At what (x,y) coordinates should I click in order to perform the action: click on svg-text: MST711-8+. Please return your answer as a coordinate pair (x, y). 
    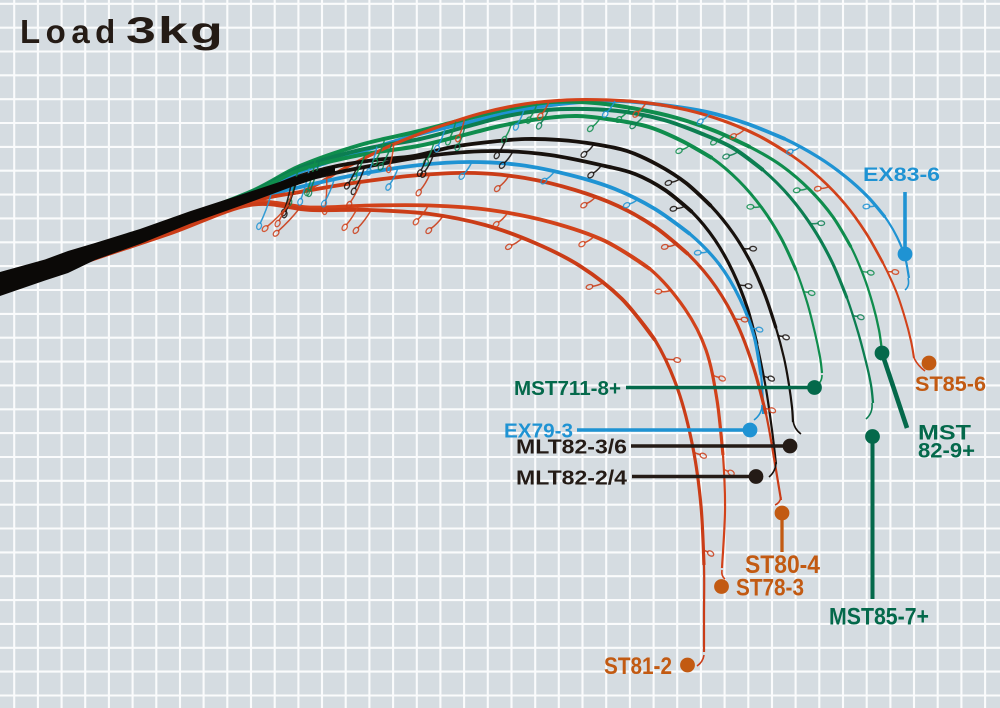
    Looking at the image, I should click on (567, 389).